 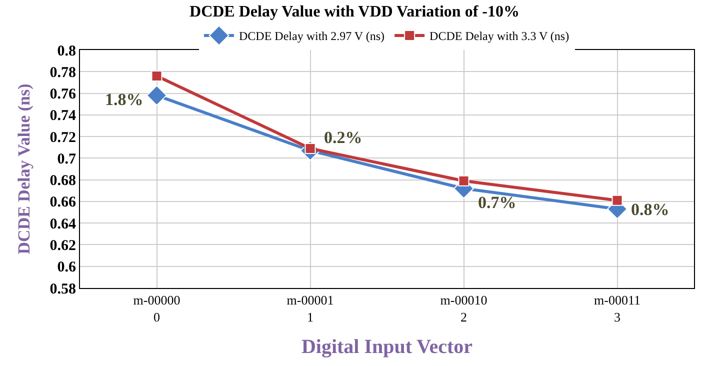 What do you see at coordinates (63, 202) in the screenshot?
I see `y-tick-label: 0.66` at bounding box center [63, 202].